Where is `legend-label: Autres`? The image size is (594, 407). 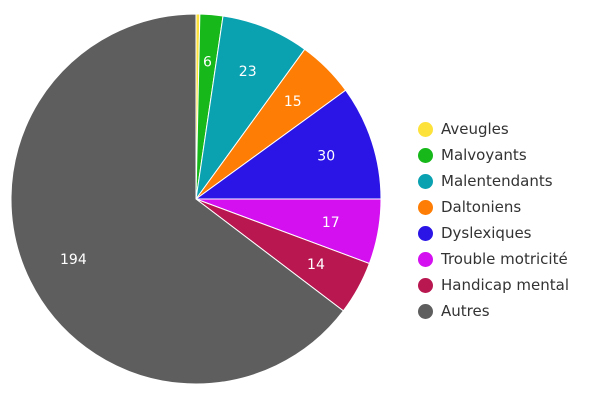
legend-label: Autres is located at coordinates (465, 311).